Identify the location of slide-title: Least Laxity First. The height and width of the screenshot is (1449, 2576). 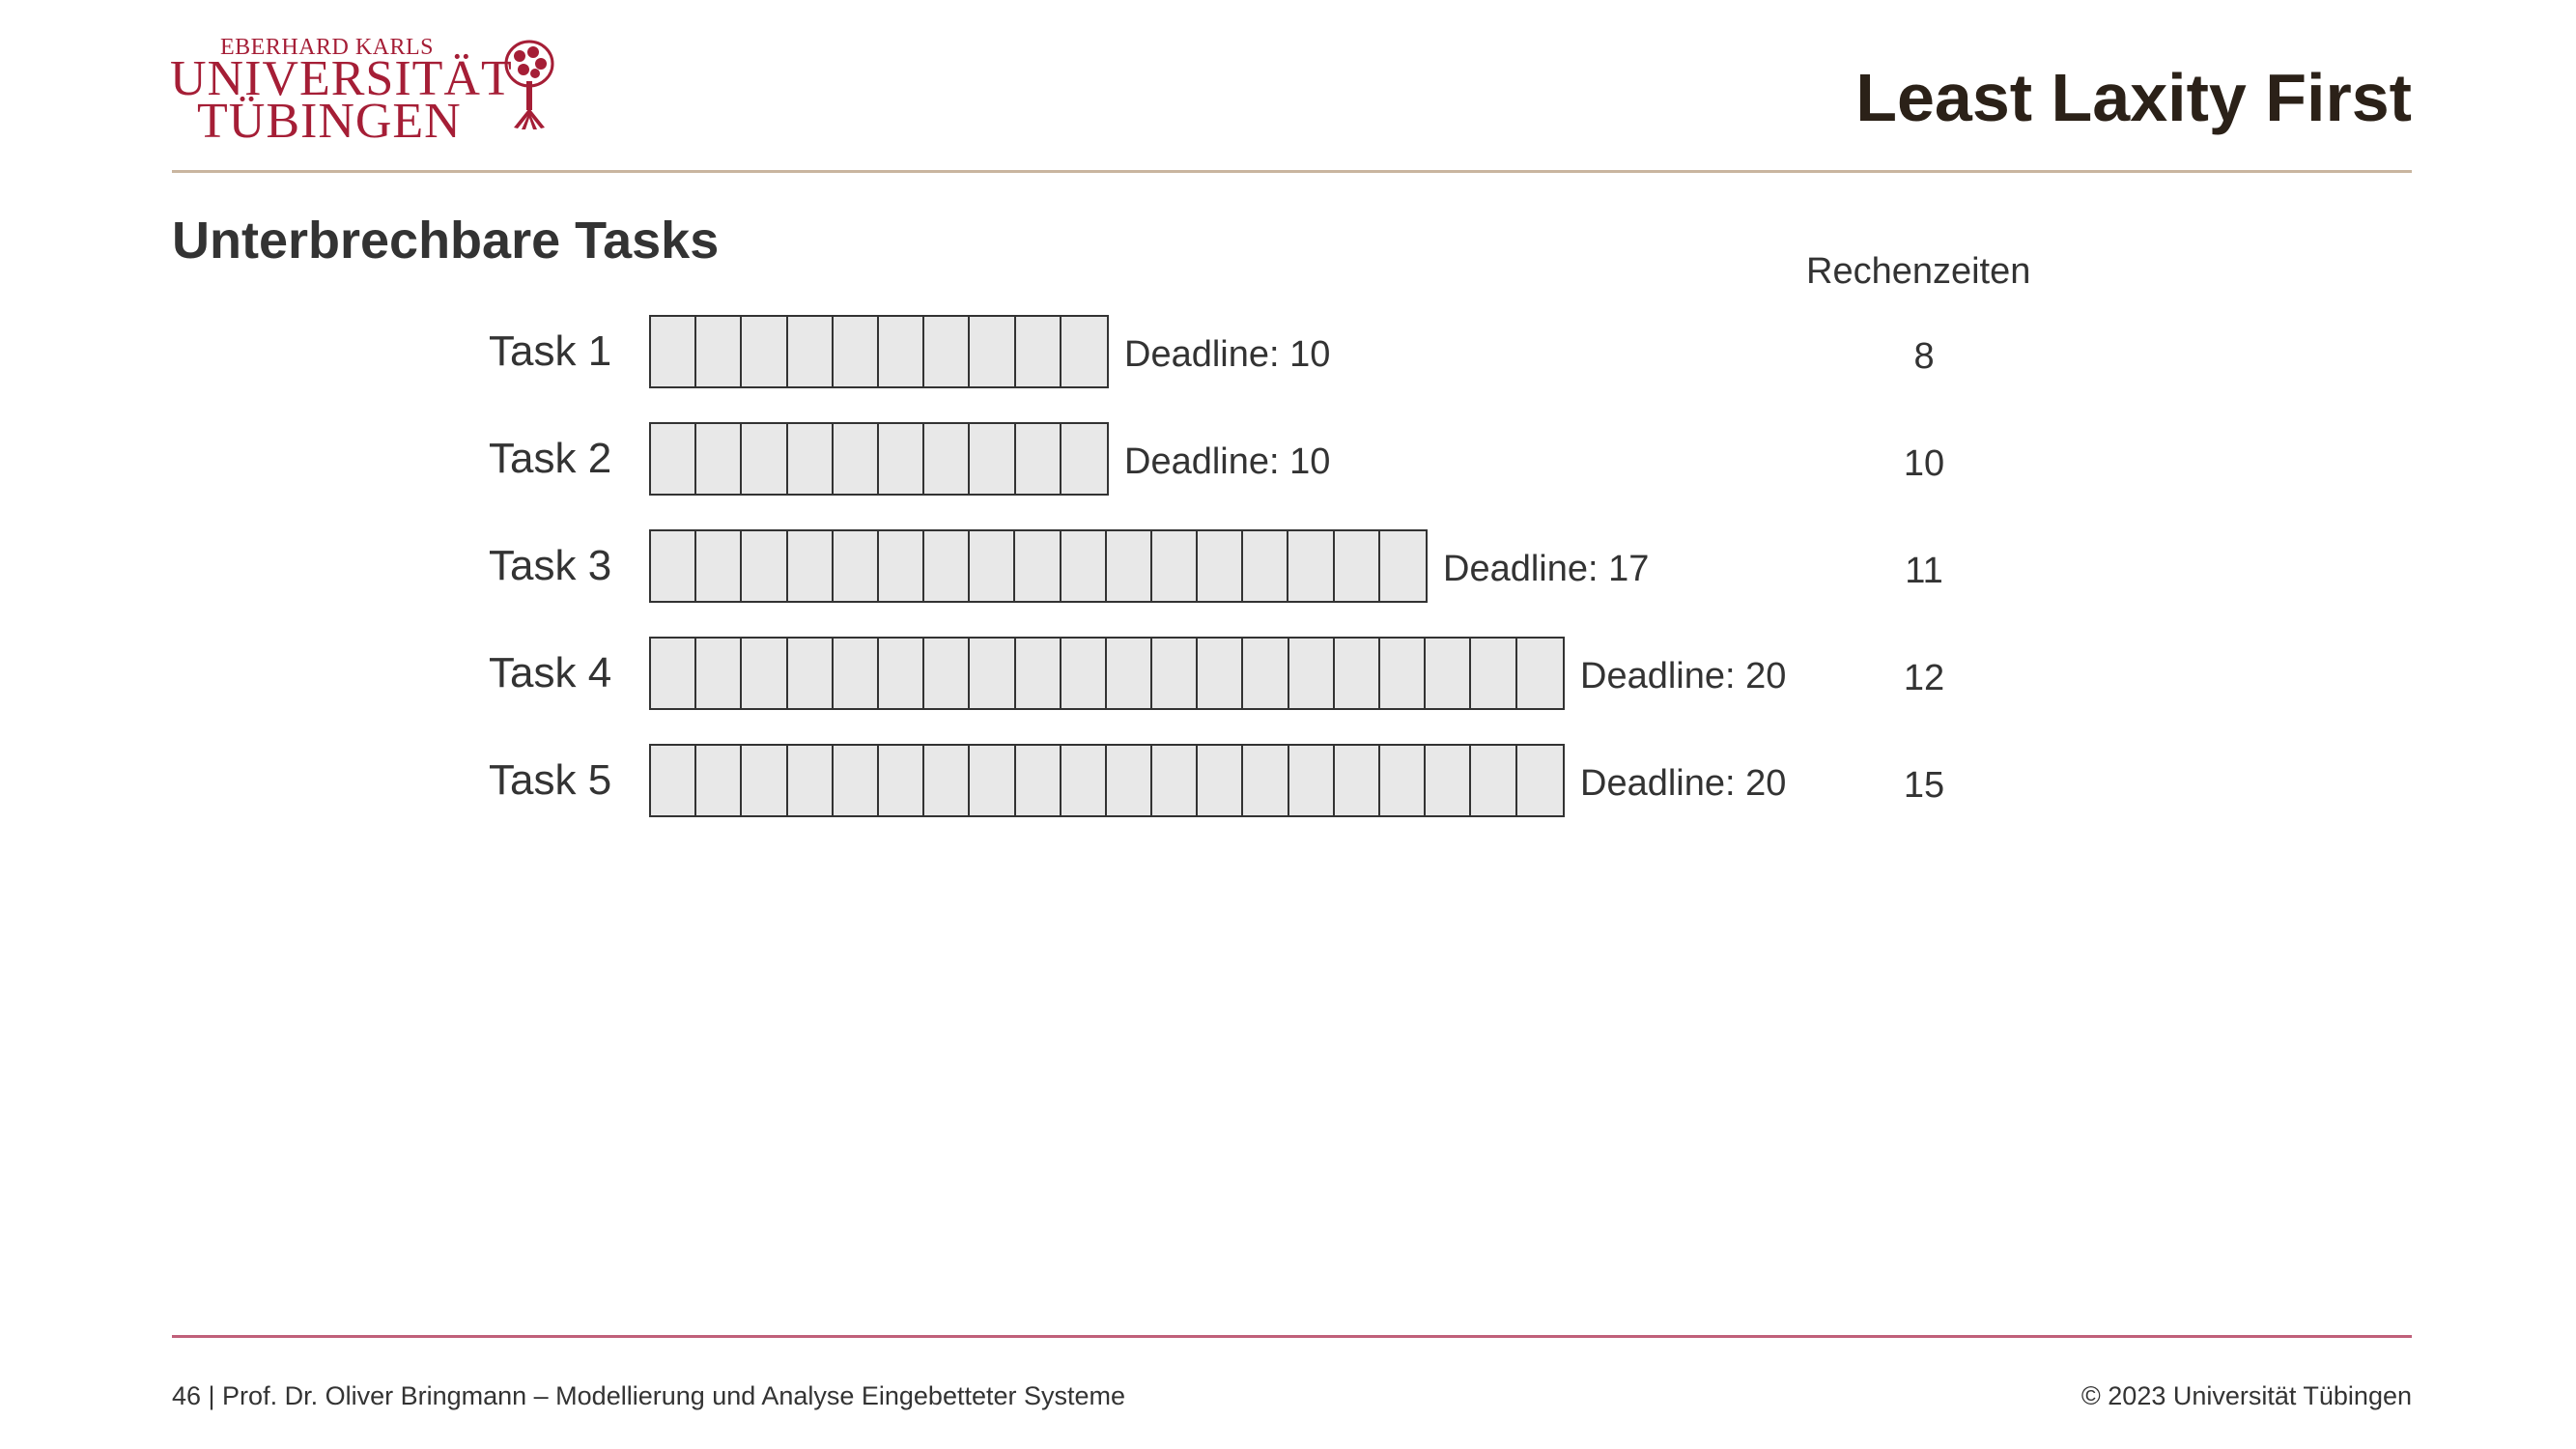
(2133, 97).